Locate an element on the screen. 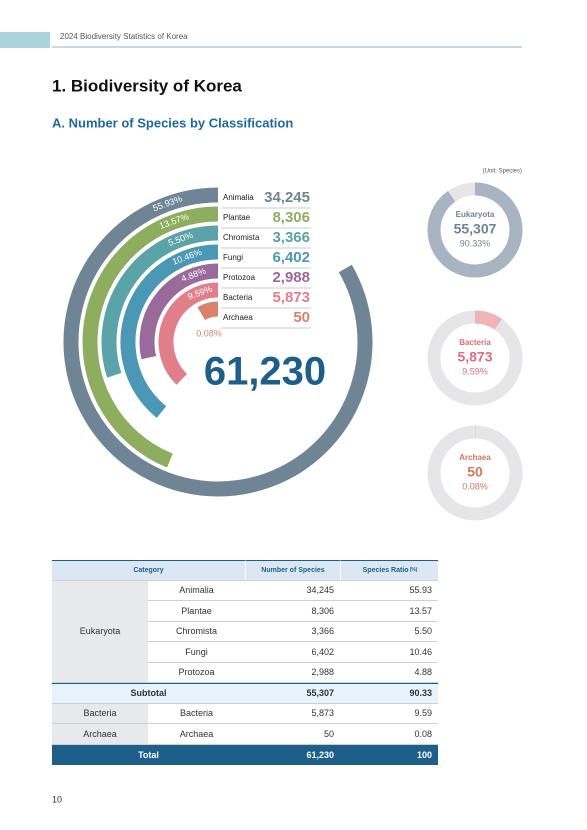 The width and height of the screenshot is (587, 830). donut-name: Eukaryota is located at coordinates (475, 214).